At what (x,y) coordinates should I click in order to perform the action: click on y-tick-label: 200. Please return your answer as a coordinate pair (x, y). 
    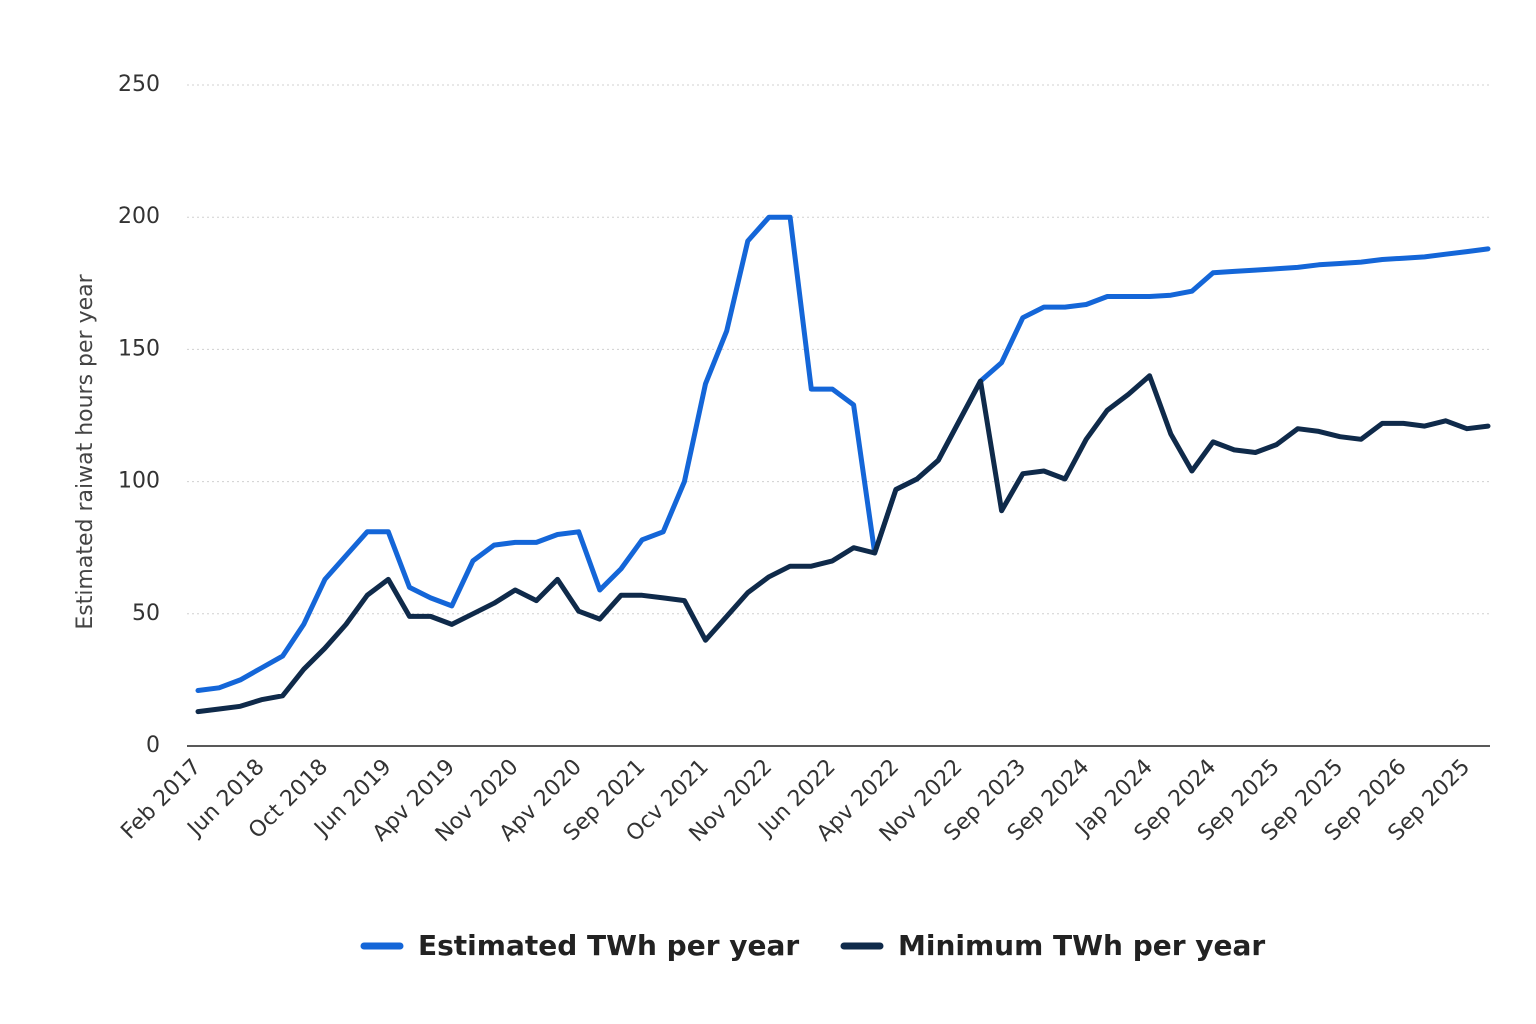
    Looking at the image, I should click on (139, 216).